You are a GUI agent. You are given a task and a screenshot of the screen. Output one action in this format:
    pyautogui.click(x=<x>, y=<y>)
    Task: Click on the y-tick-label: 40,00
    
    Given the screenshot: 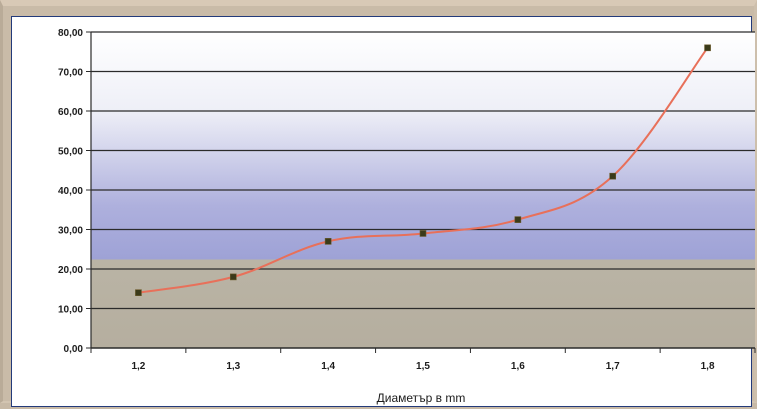 What is the action you would take?
    pyautogui.click(x=70, y=191)
    